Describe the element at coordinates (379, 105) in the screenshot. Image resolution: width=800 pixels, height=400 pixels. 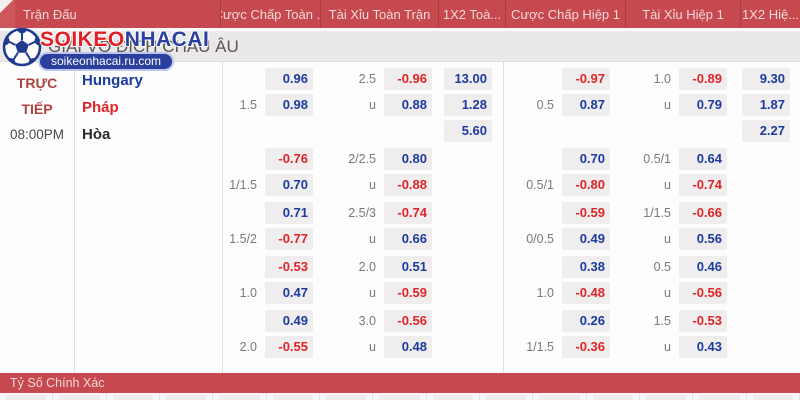
I see `overunder-ft-cell: u 0.88` at that location.